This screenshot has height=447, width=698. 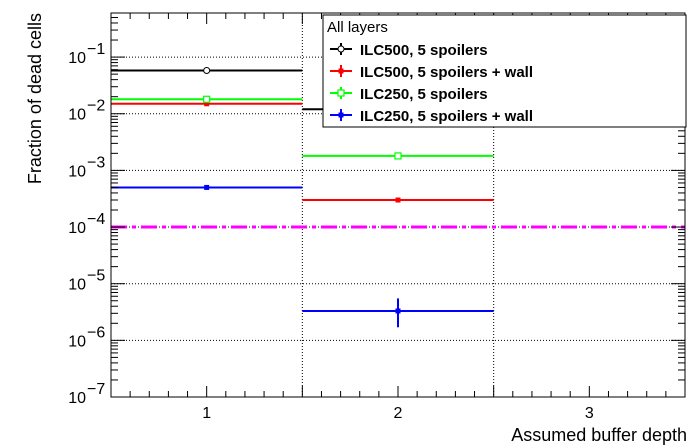 I want to click on series-1-bin-1-marker, so click(x=398, y=200).